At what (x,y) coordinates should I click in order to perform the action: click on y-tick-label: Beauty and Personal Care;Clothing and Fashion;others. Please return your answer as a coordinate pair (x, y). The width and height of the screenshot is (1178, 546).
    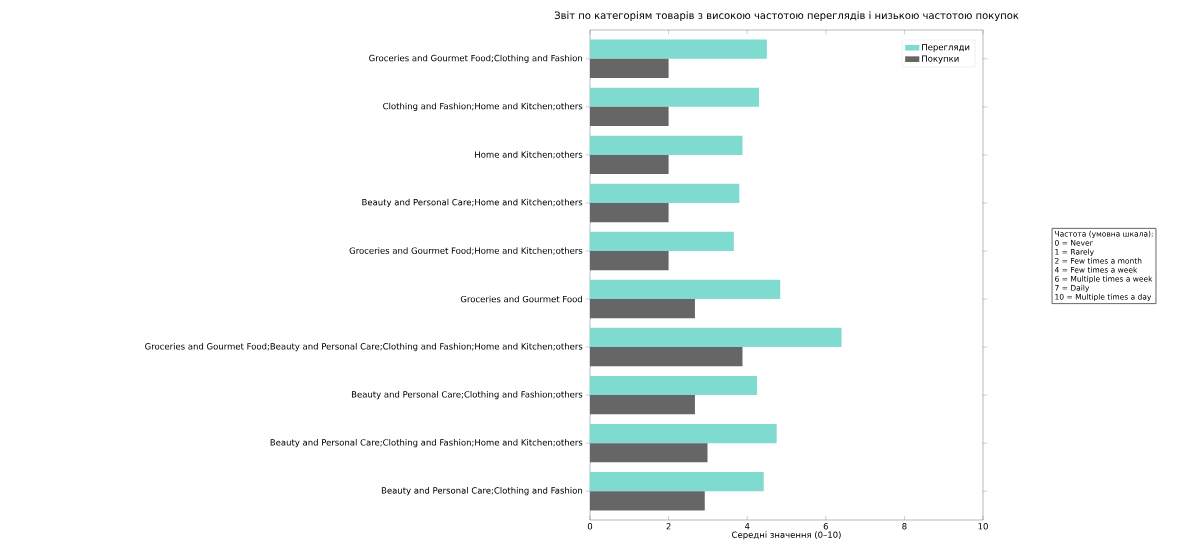
    Looking at the image, I should click on (467, 395).